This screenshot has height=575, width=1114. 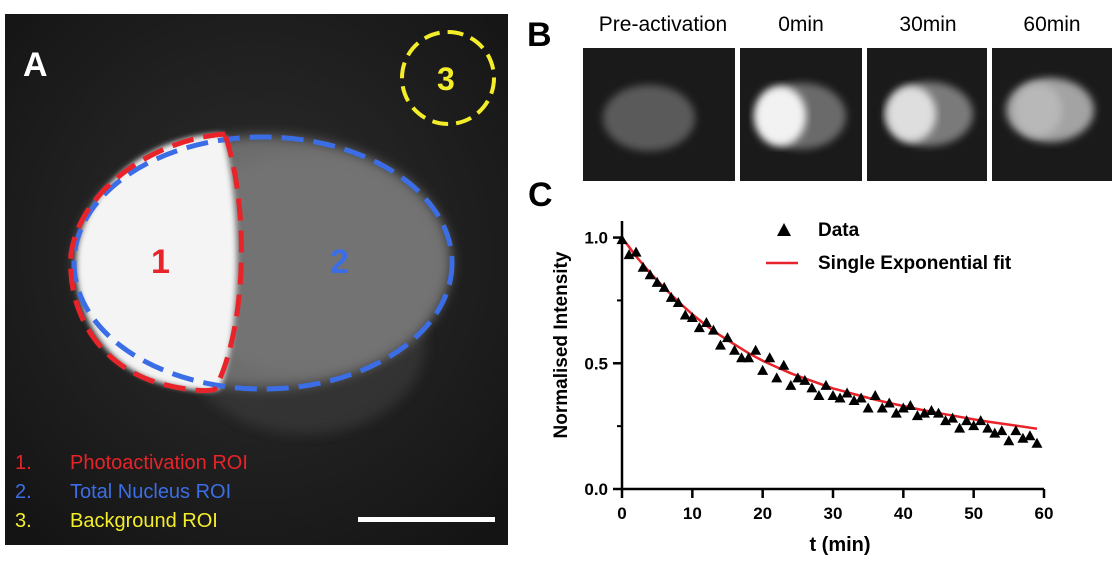 I want to click on y-tick-label: 0.5, so click(x=596, y=363).